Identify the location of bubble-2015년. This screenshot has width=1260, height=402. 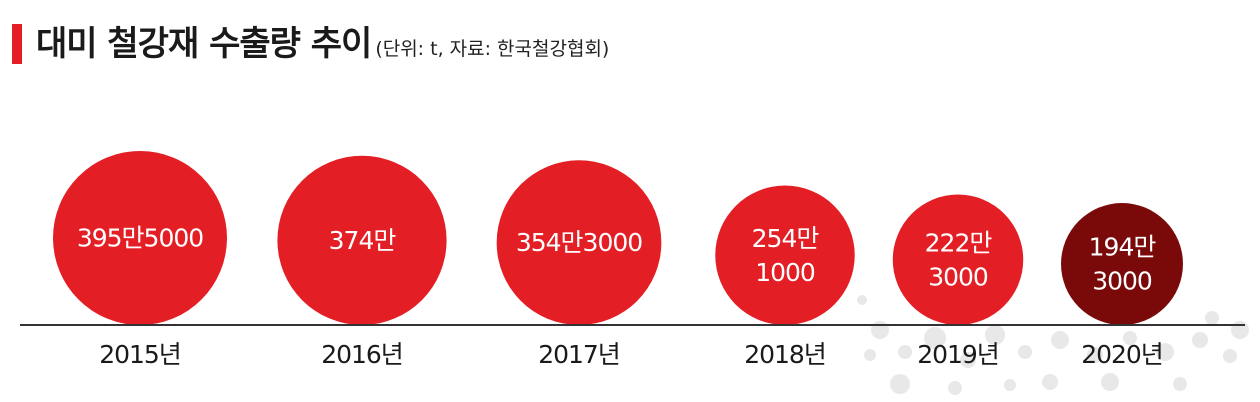
(140, 238).